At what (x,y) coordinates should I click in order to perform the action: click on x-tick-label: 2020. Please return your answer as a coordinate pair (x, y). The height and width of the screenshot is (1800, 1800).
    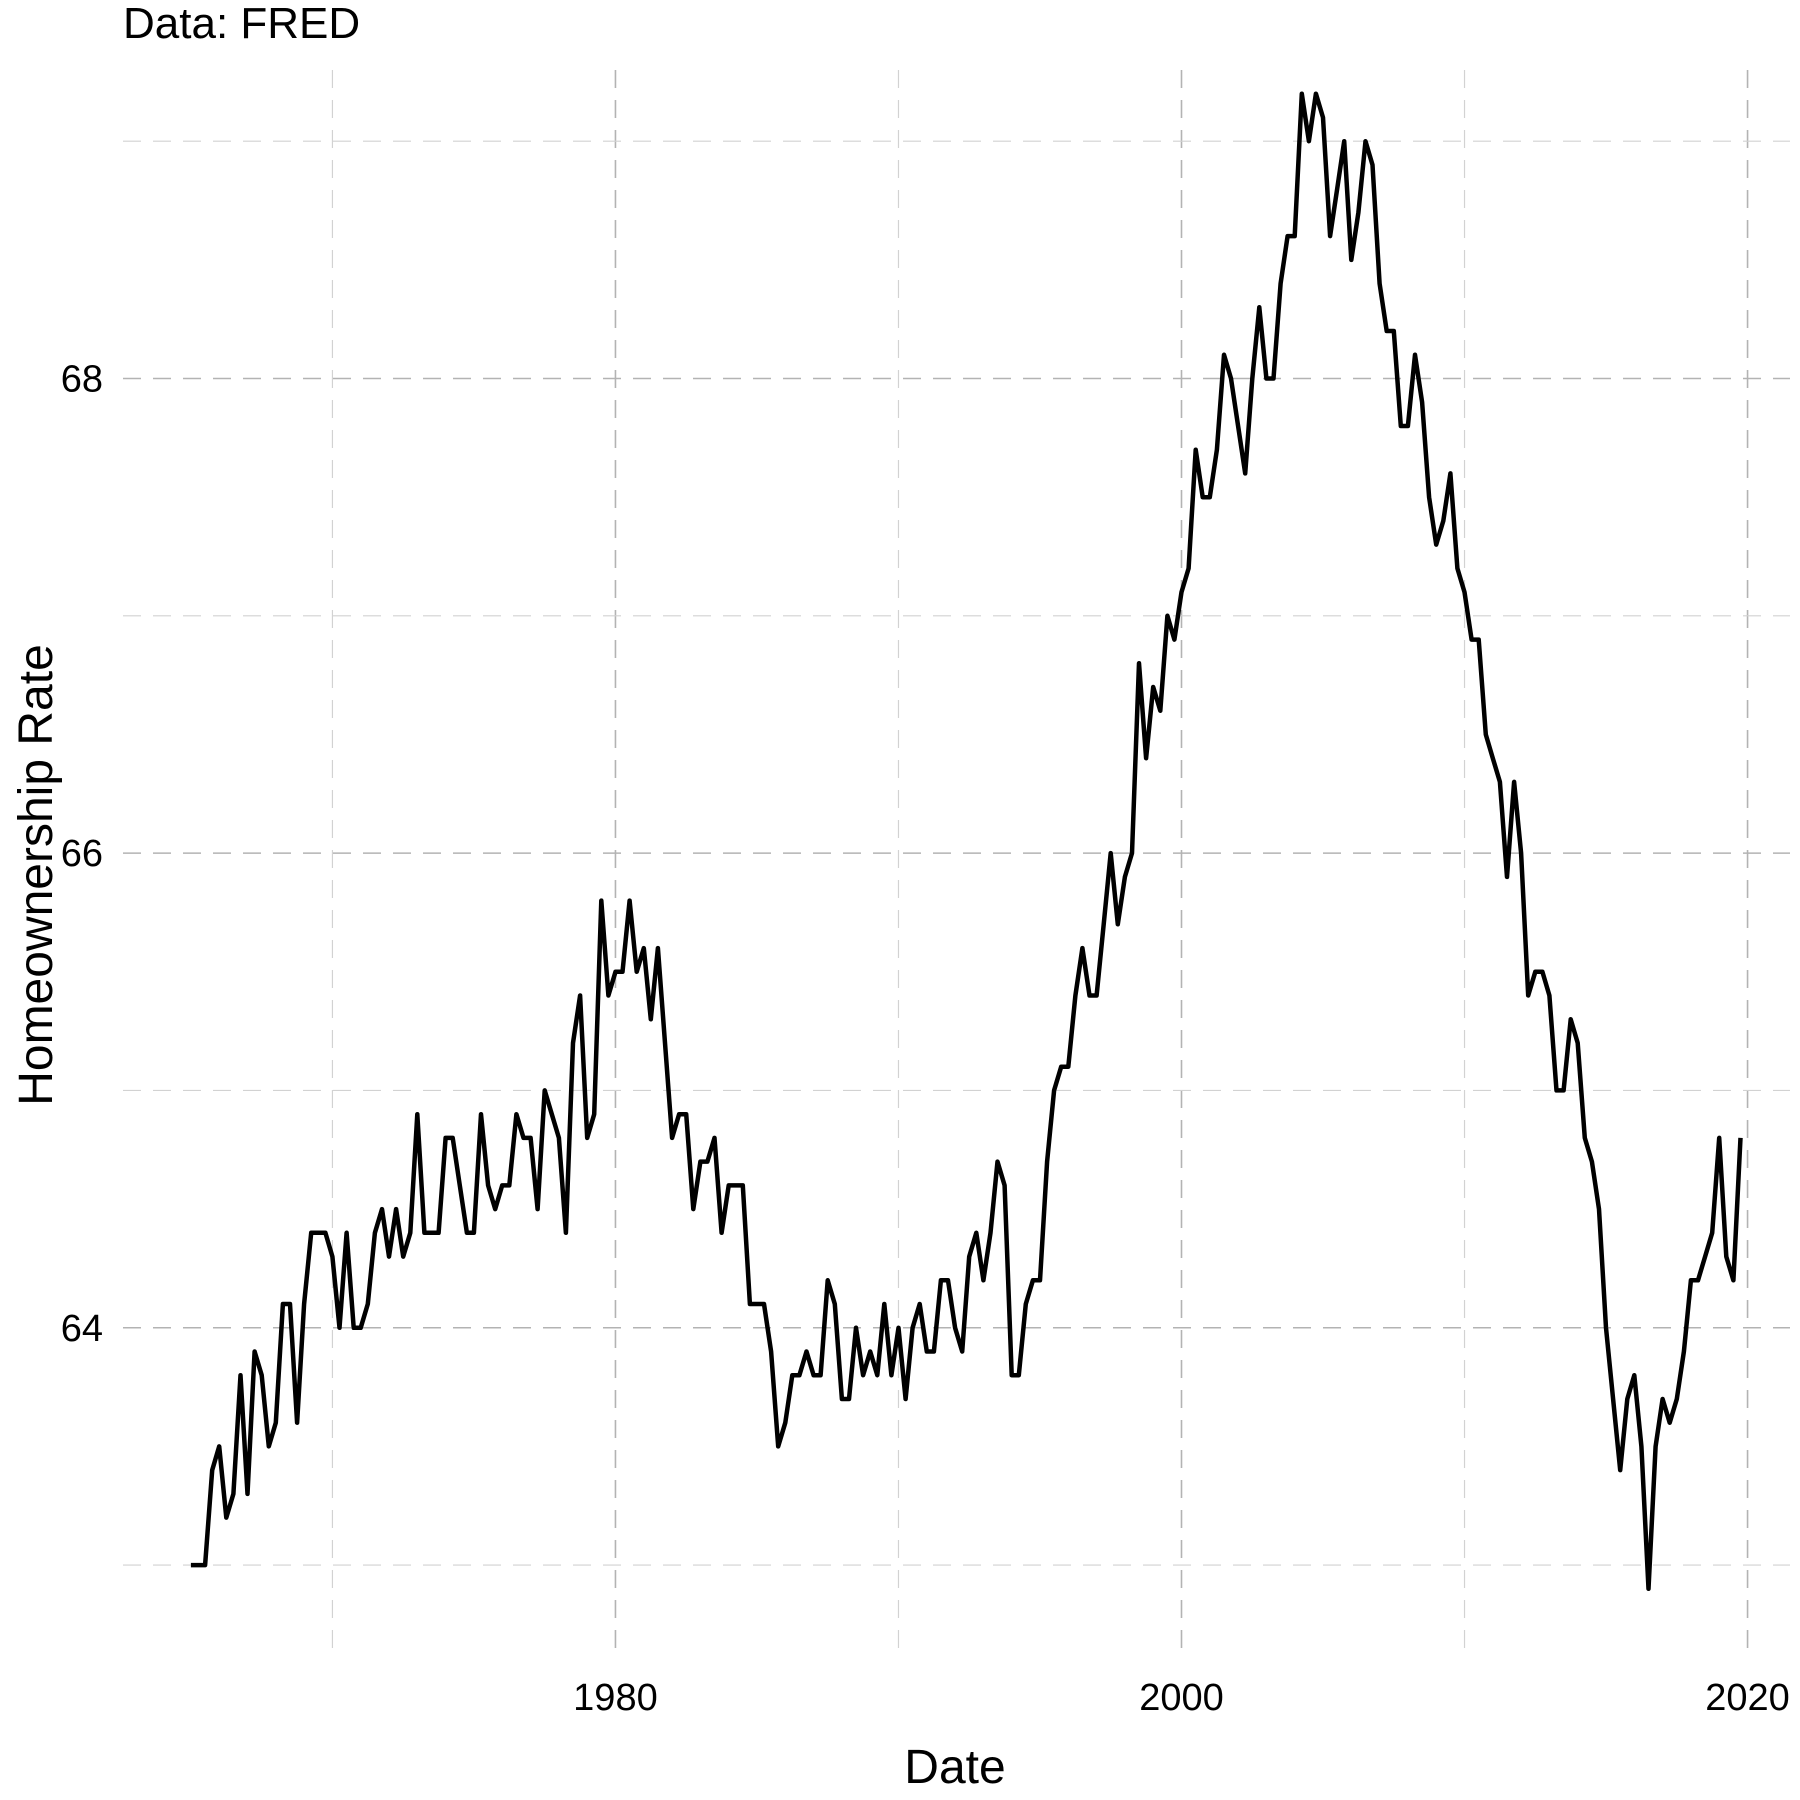
    Looking at the image, I should click on (1747, 1698).